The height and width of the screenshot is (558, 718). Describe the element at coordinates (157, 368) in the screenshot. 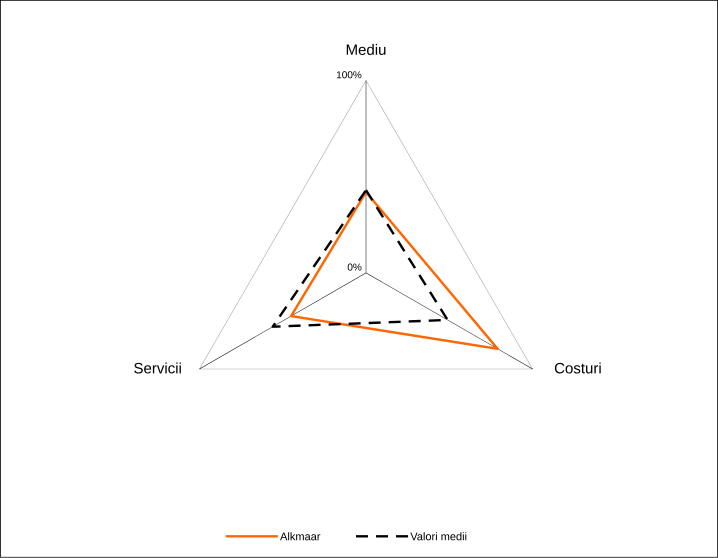

I see `spoke-label: Servicii` at that location.